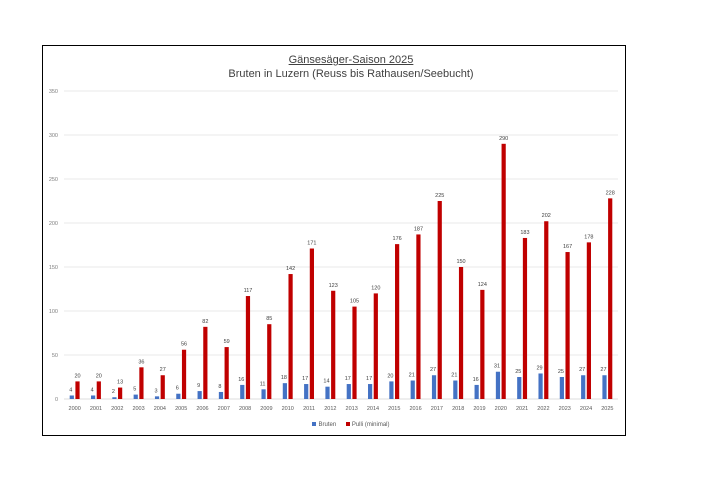 Image resolution: width=702 pixels, height=496 pixels. I want to click on y-tick-label: 200, so click(53, 224).